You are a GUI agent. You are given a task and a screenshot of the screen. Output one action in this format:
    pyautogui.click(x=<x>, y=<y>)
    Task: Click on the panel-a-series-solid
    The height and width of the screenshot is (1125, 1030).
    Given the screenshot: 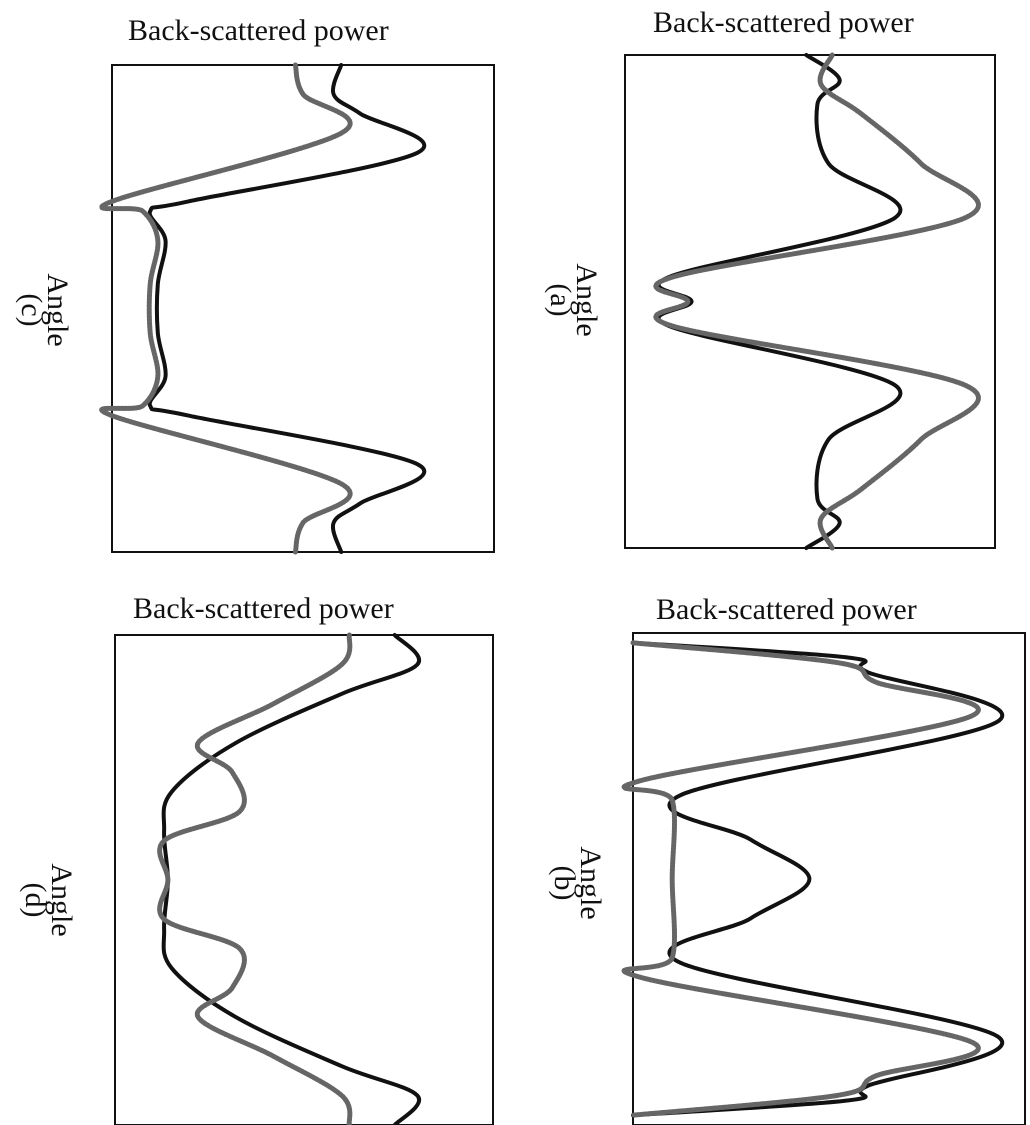 What is the action you would take?
    pyautogui.click(x=779, y=301)
    